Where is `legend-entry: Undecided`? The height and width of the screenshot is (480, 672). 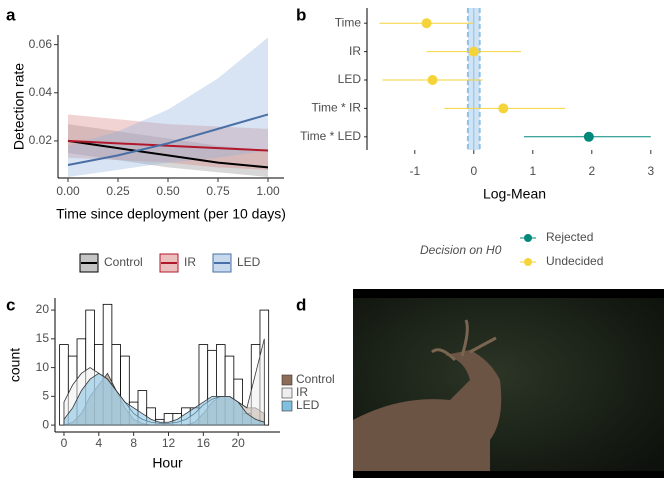 legend-entry: Undecided is located at coordinates (561, 261).